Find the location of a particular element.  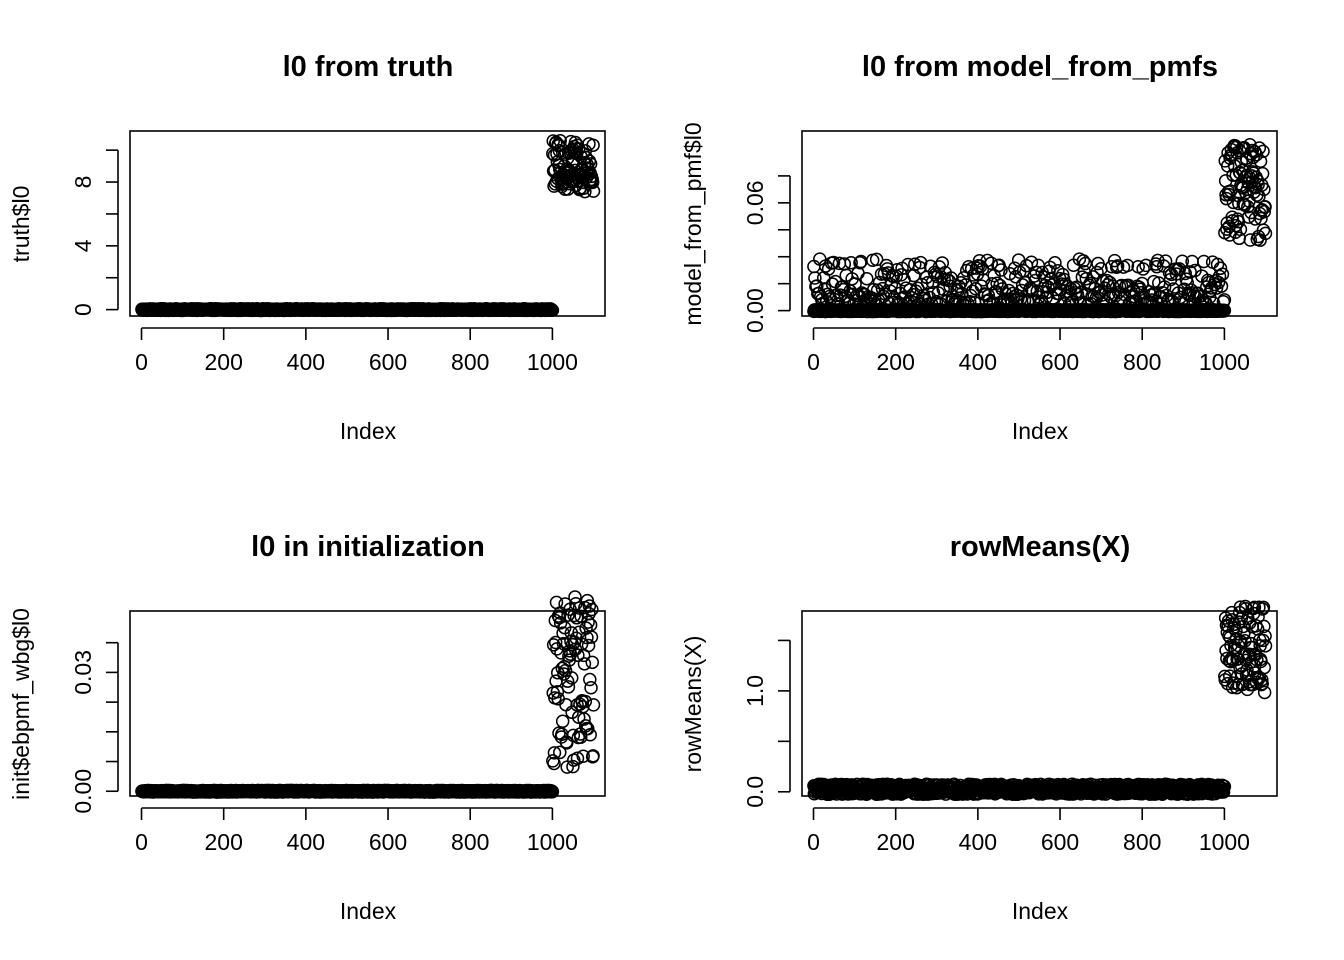

y-axis: 0.000.06 is located at coordinates (766, 254).